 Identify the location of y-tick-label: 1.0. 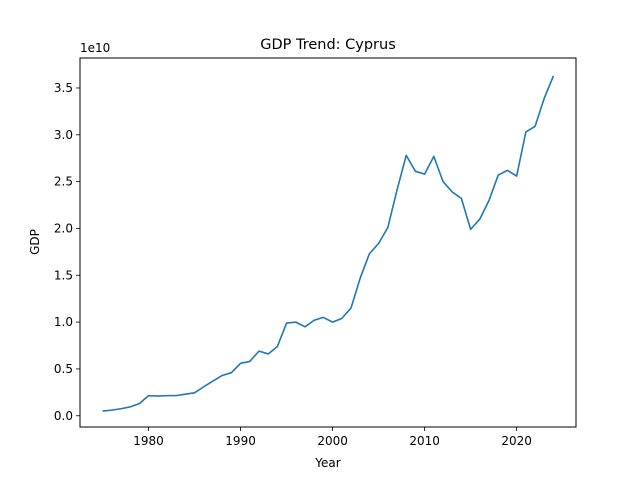
(63, 322).